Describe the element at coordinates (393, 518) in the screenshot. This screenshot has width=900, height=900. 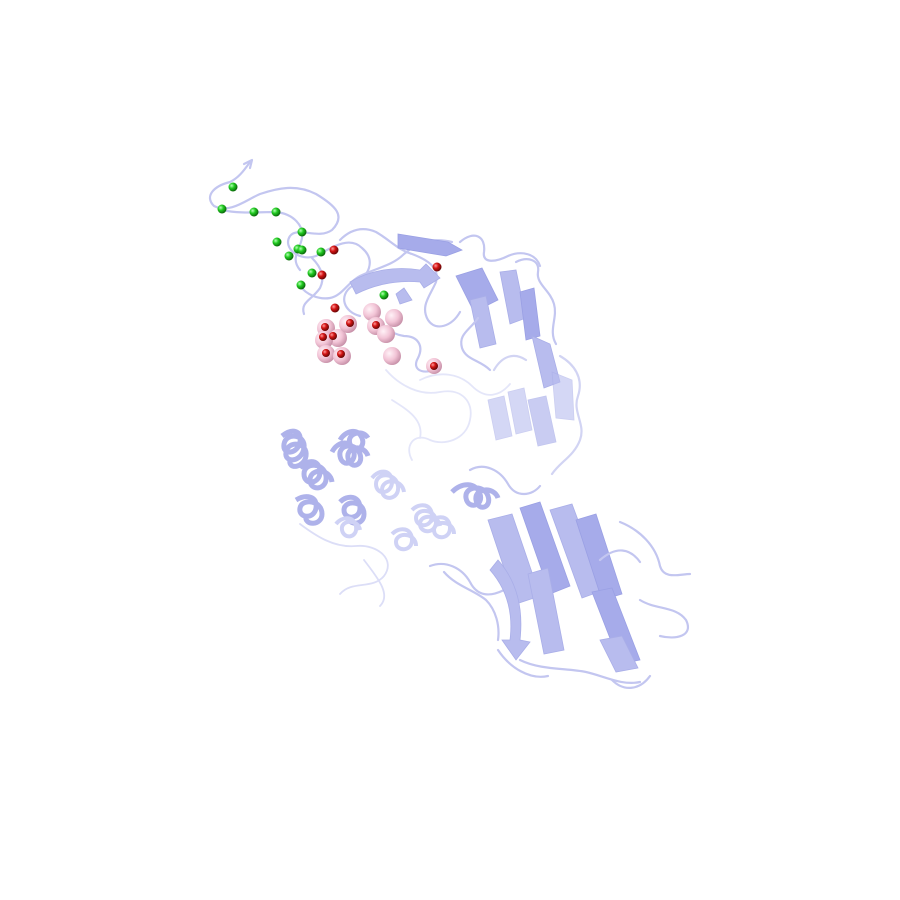
I see `left-helix-bundle` at that location.